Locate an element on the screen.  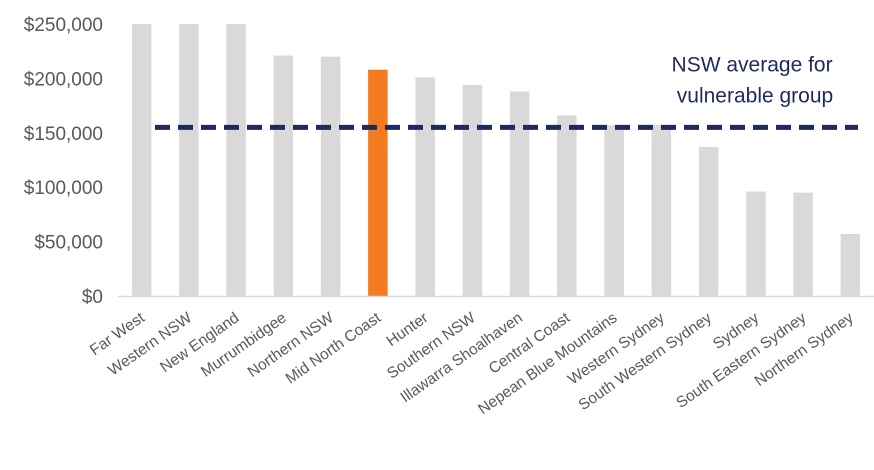
nsw-average-label: NSW average for vulnerable group is located at coordinates (755, 80).